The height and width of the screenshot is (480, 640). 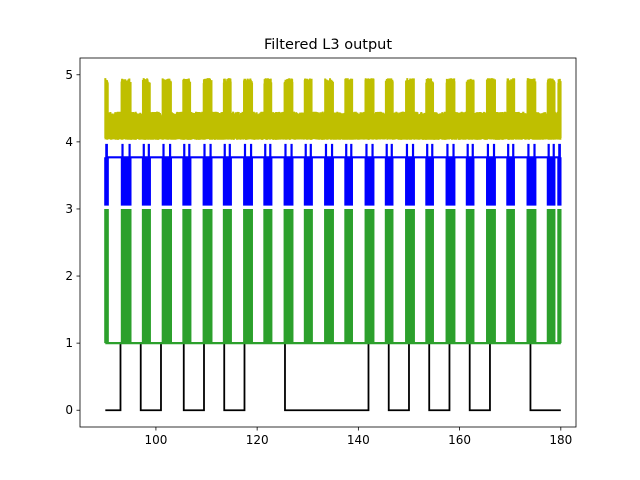 I want to click on x-tick-label: 180, so click(x=560, y=440).